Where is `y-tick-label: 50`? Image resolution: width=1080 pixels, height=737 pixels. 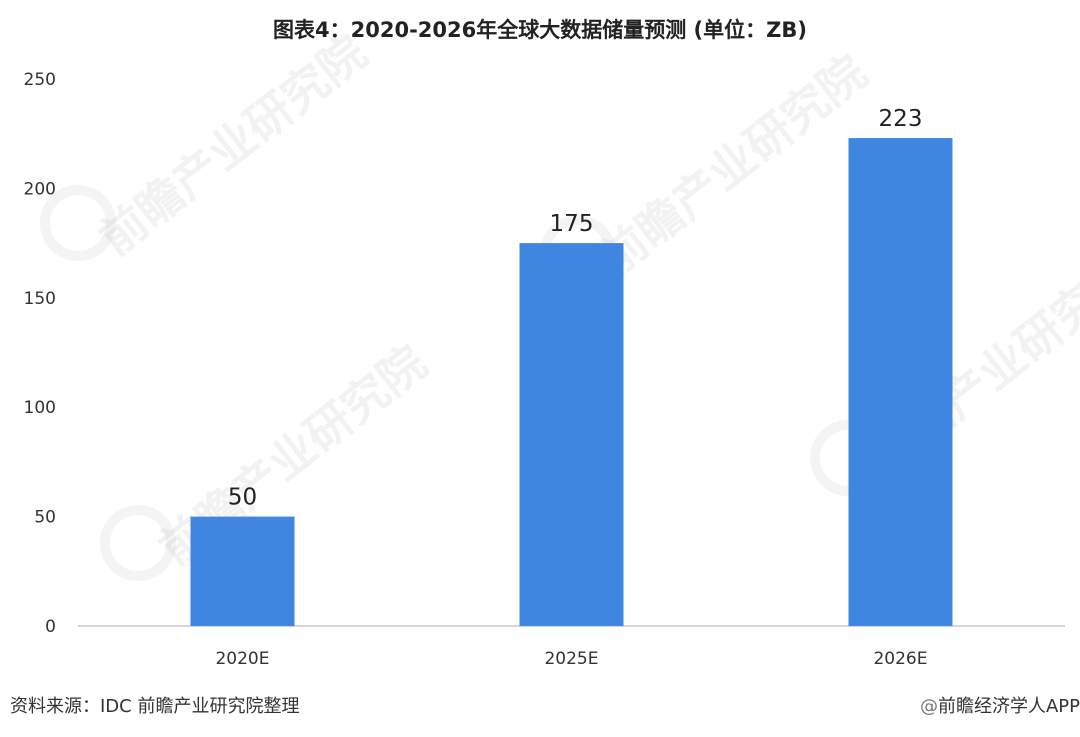 y-tick-label: 50 is located at coordinates (45, 518).